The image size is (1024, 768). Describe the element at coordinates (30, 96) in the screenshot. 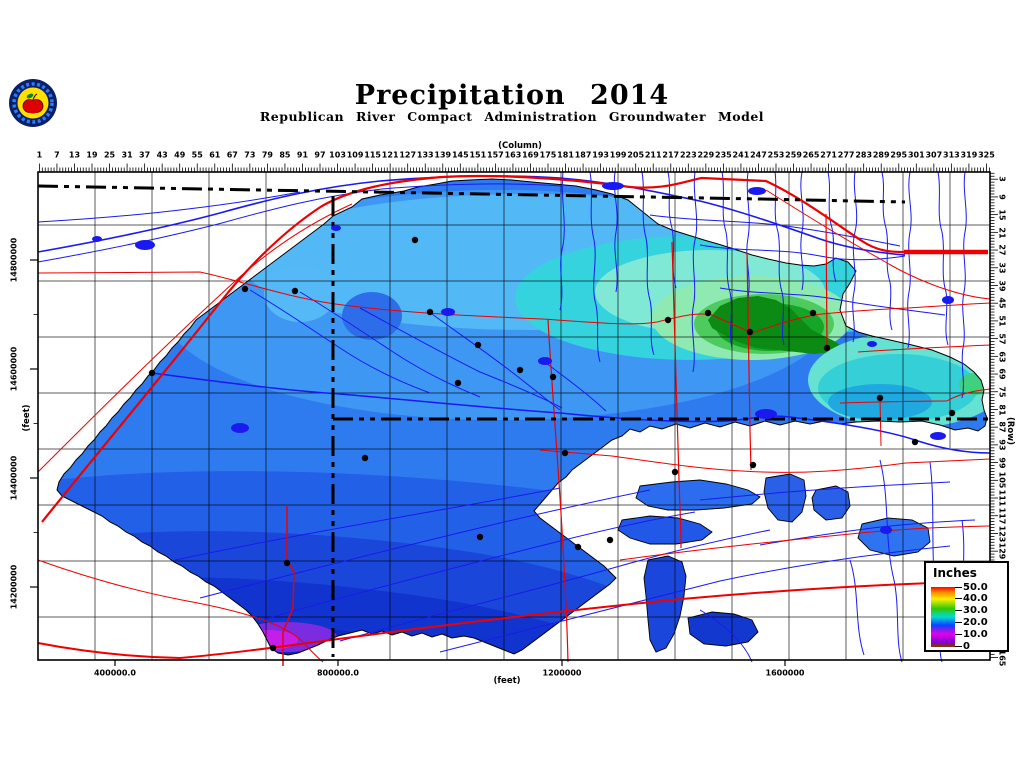

I see `apple-leaf-icon` at that location.